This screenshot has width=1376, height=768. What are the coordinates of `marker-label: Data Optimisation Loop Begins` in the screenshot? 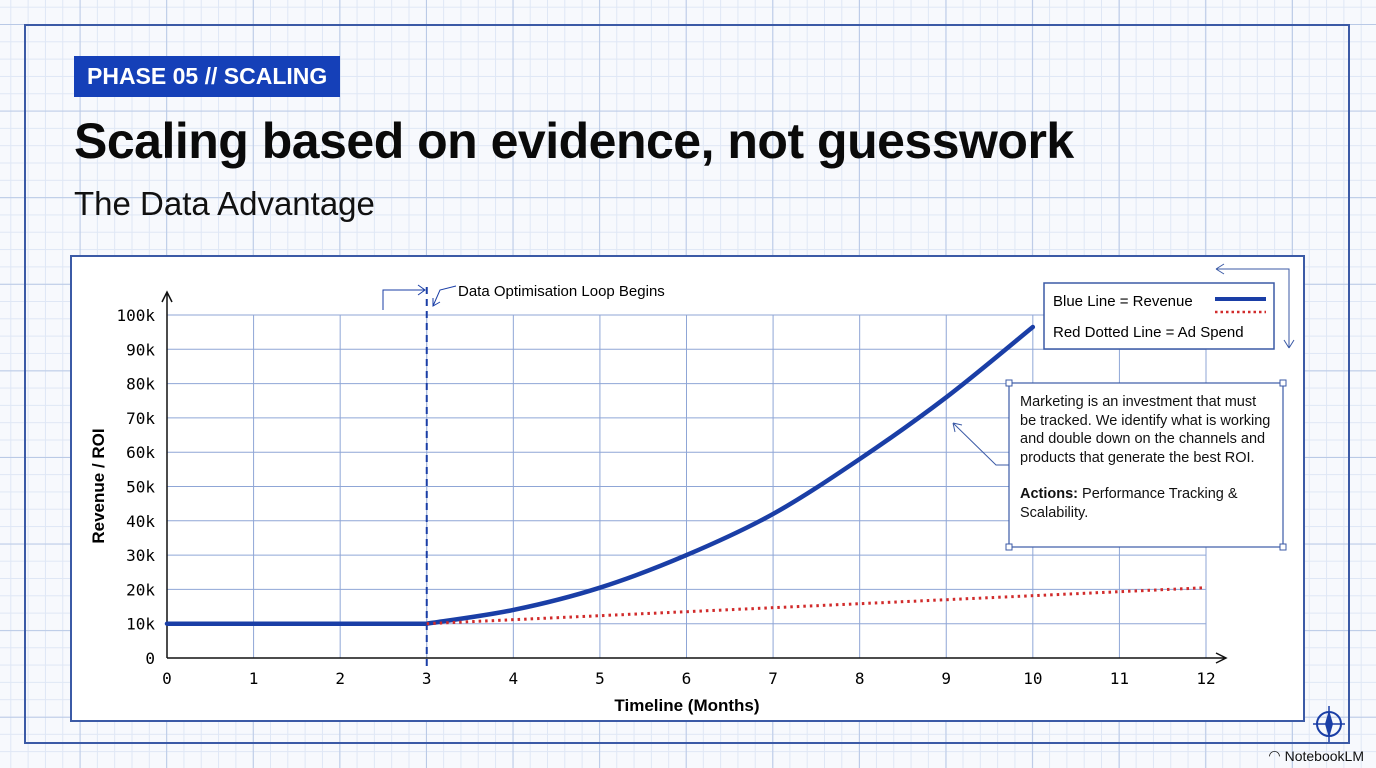 It's located at (561, 291).